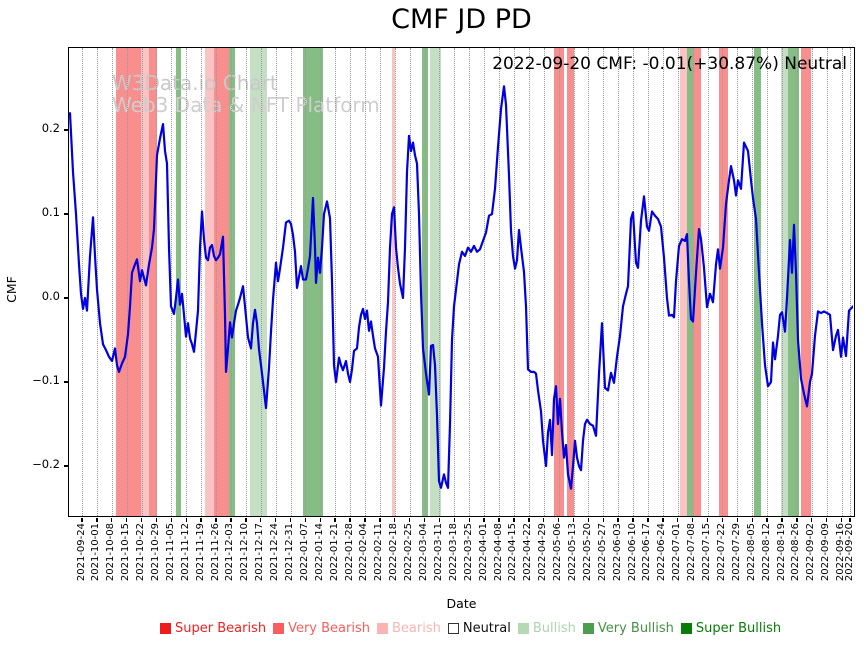 The width and height of the screenshot is (867, 646). What do you see at coordinates (572, 552) in the screenshot?
I see `x-tick-label: 2022-05-13` at bounding box center [572, 552].